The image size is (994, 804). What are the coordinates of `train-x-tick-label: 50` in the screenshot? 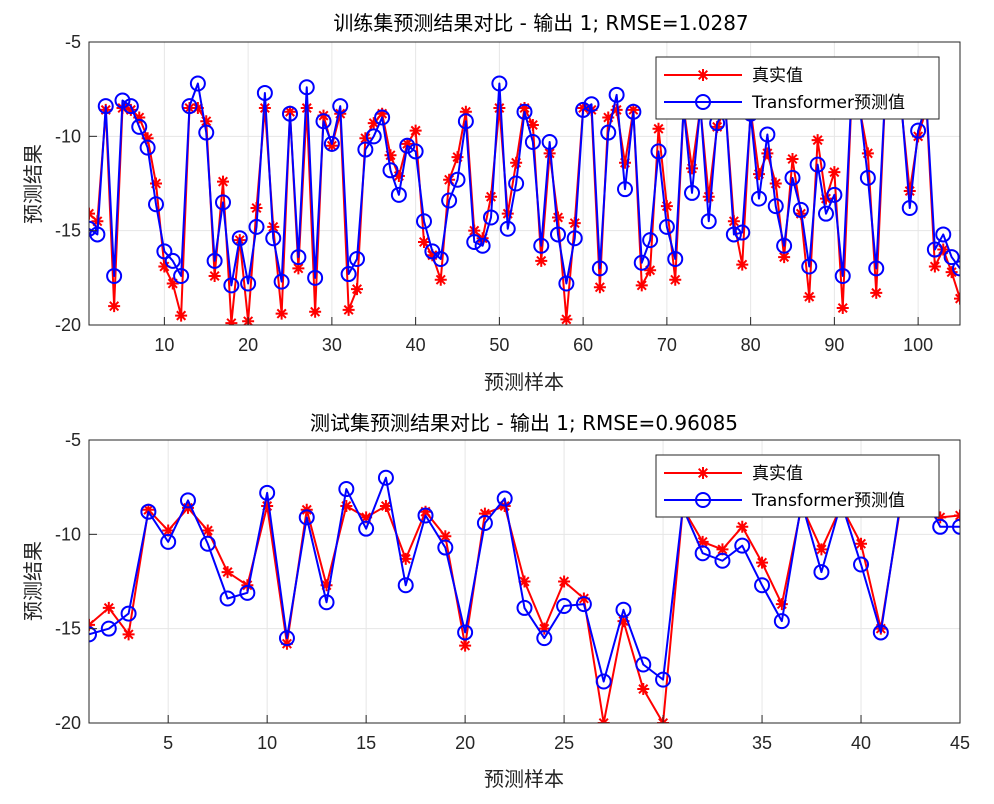 It's located at (499, 345).